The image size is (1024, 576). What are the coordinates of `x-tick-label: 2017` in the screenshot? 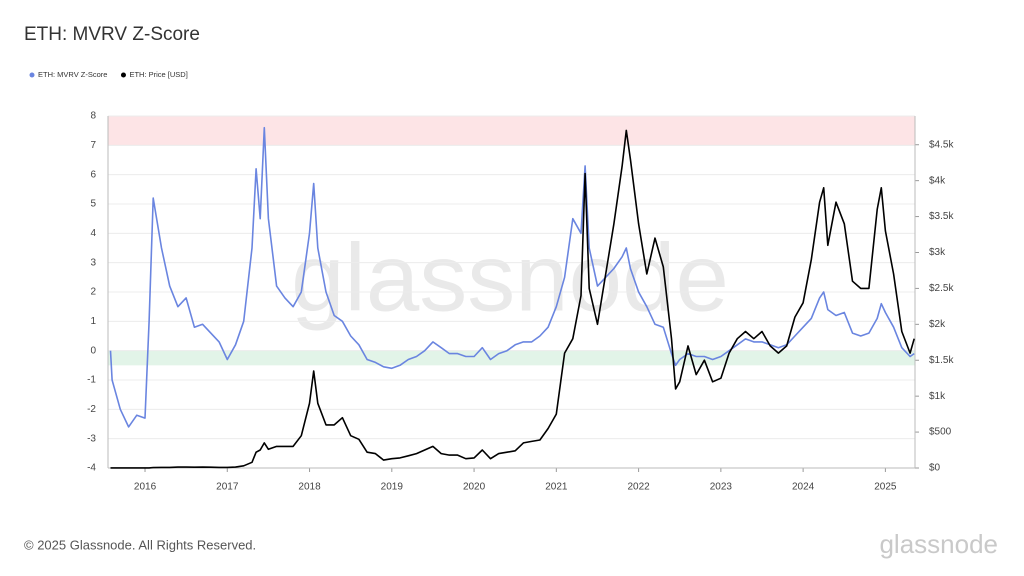 It's located at (227, 487).